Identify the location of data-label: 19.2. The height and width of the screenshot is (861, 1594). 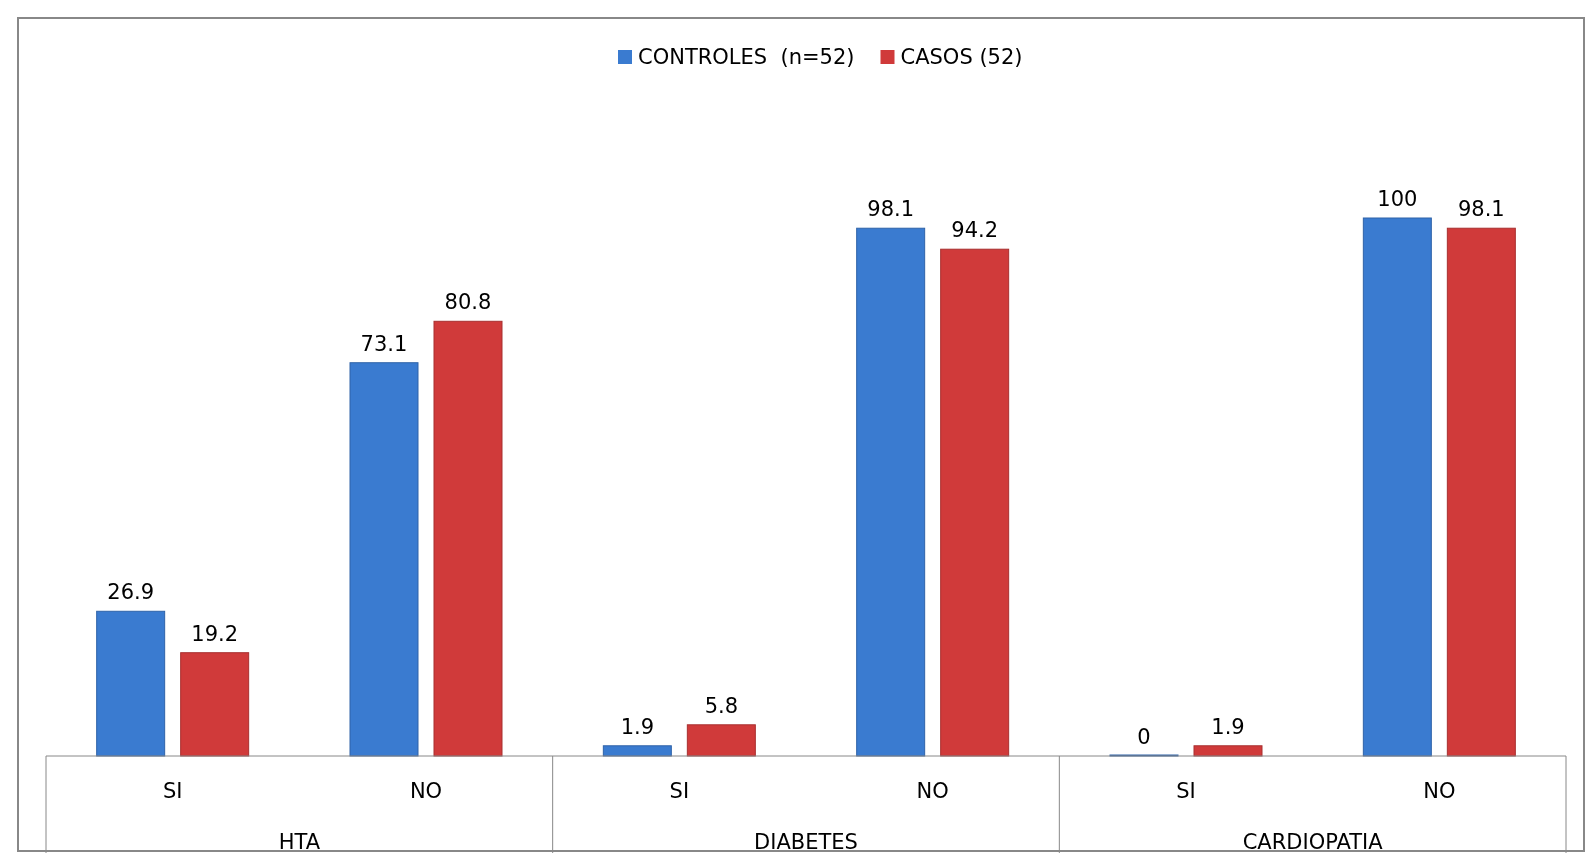
(215, 633).